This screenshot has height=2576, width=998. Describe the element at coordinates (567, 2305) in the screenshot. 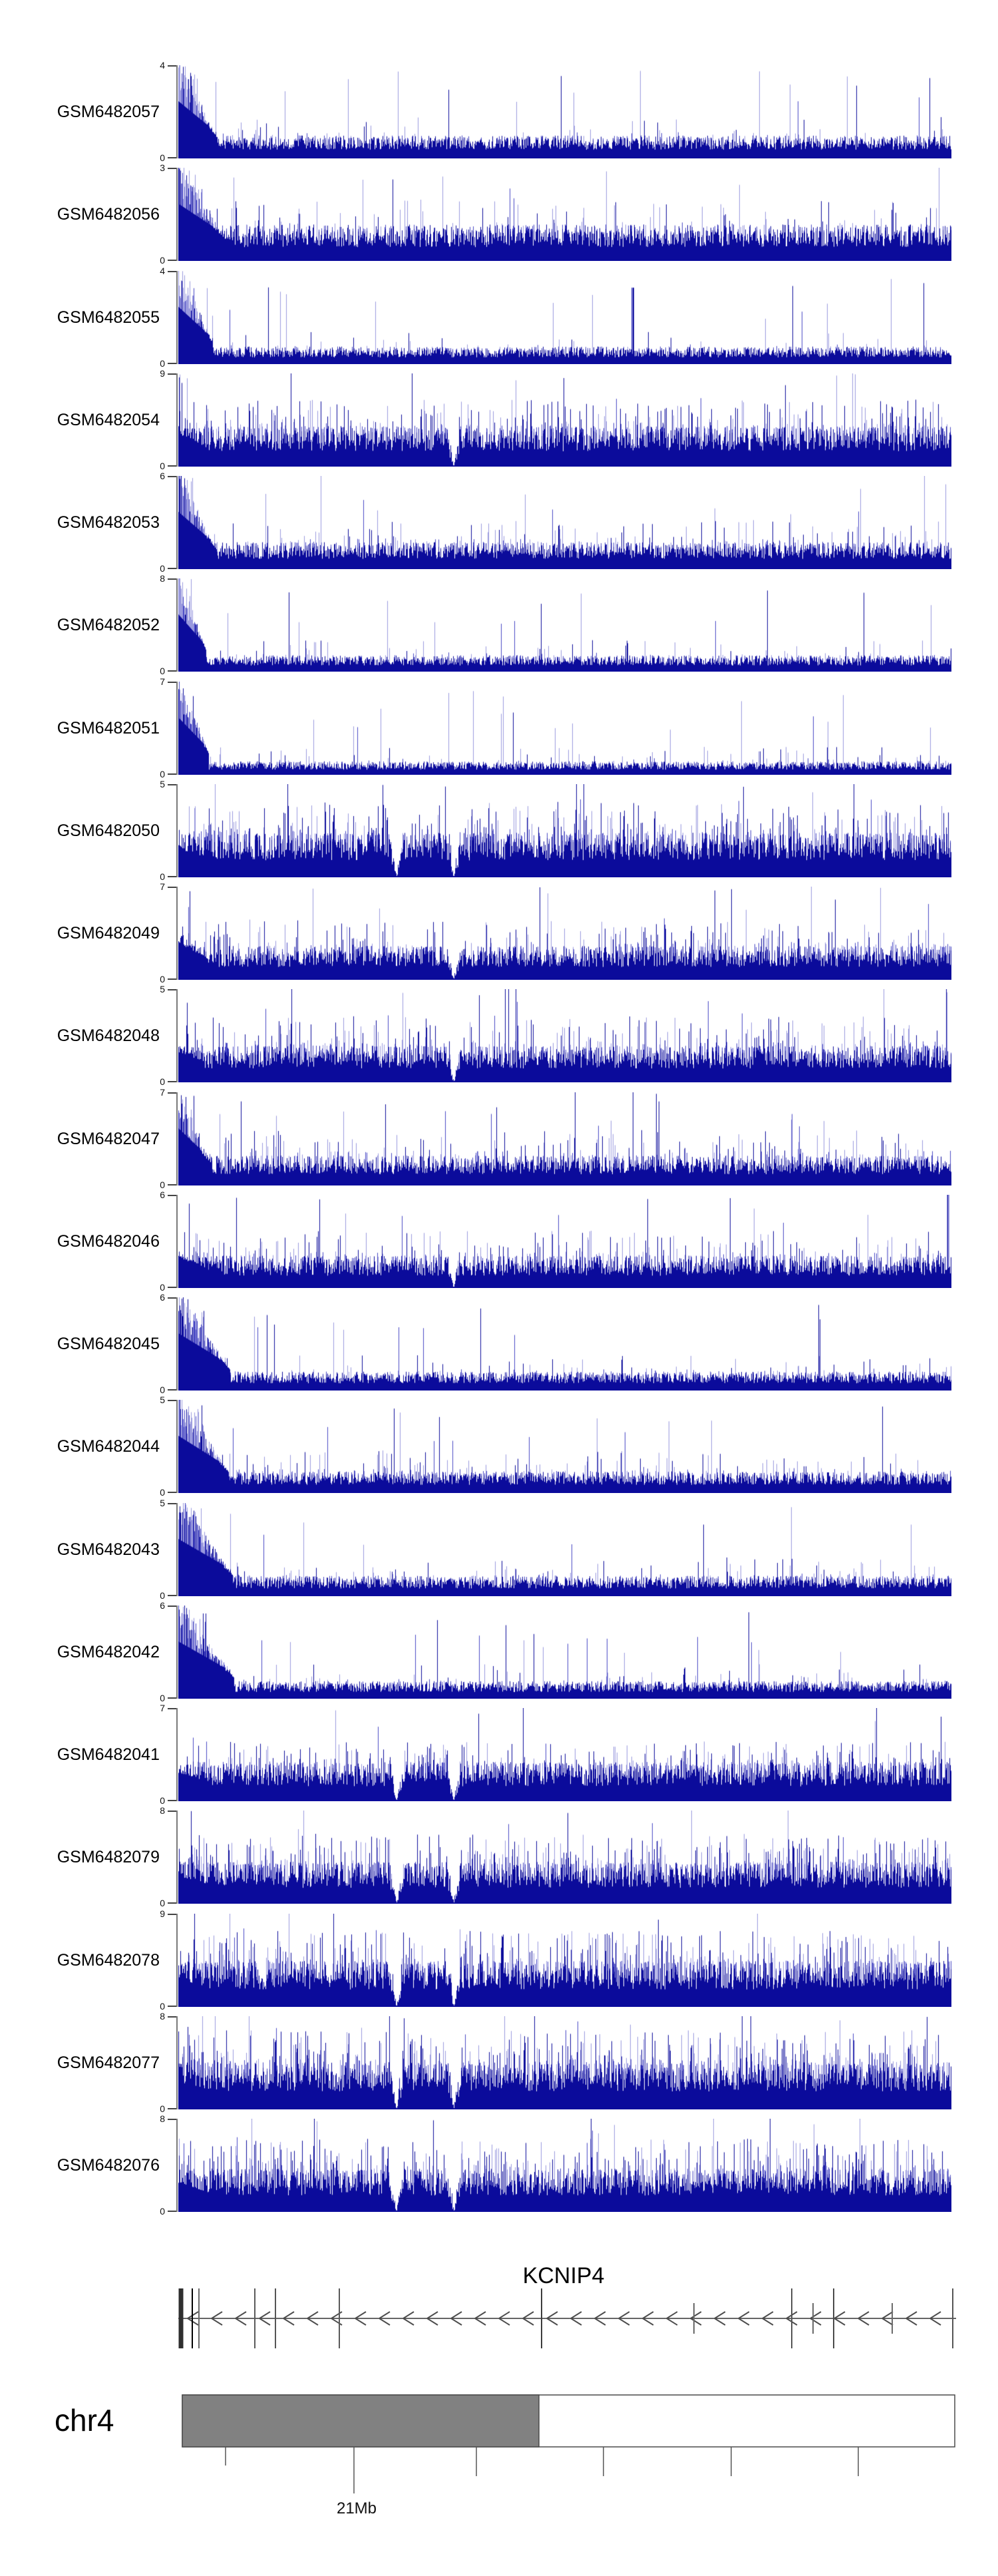

I see `gene-model-track: KCNIP4` at that location.